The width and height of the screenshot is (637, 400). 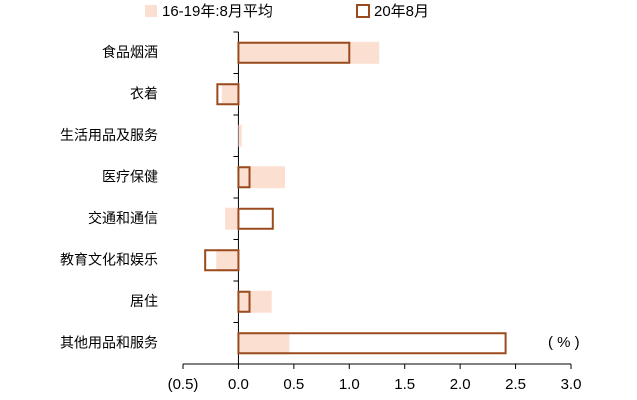 What do you see at coordinates (349, 384) in the screenshot?
I see `x-tick-label: 1.0` at bounding box center [349, 384].